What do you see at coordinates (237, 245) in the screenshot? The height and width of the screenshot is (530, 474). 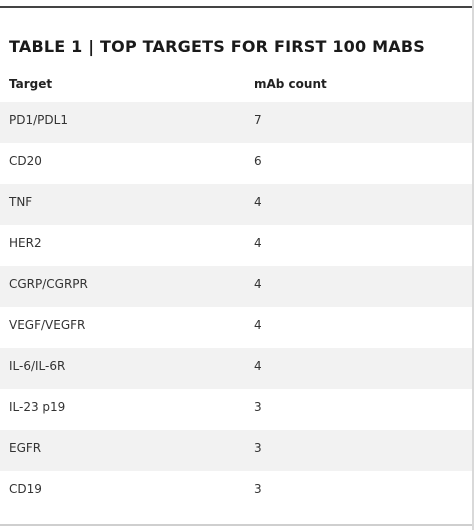 I see `table-row: HER2 4` at bounding box center [237, 245].